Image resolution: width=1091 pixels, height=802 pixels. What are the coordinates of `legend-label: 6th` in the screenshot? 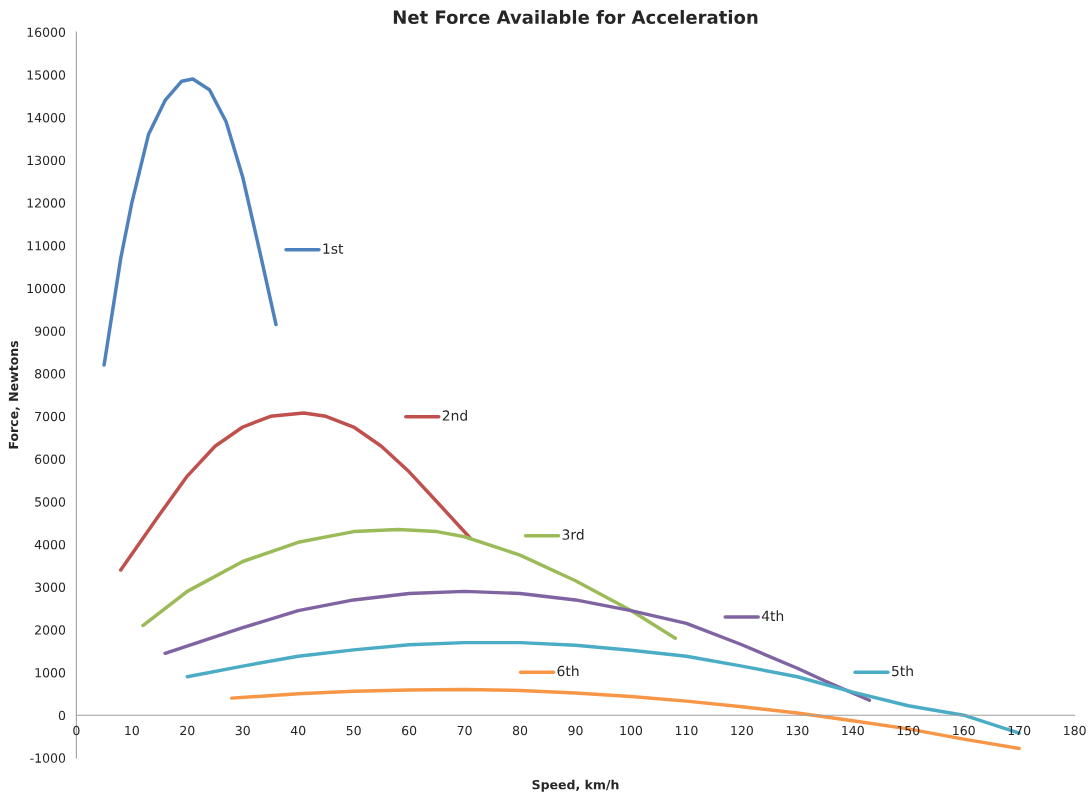 It's located at (568, 671).